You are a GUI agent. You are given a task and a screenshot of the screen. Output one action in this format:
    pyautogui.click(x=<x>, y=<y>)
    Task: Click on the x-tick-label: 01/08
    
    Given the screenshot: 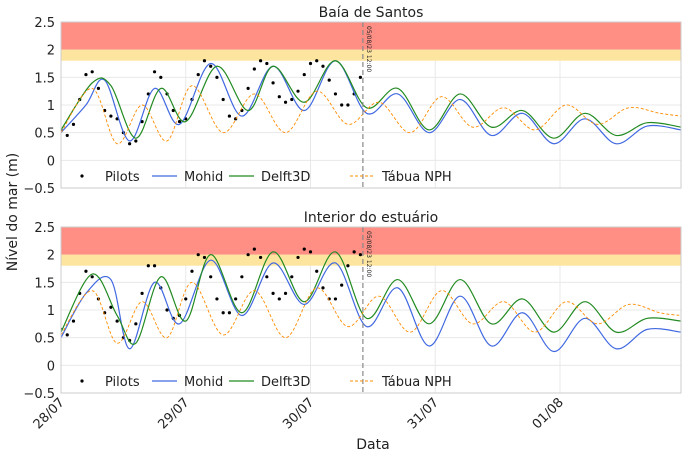 What is the action you would take?
    pyautogui.click(x=548, y=413)
    